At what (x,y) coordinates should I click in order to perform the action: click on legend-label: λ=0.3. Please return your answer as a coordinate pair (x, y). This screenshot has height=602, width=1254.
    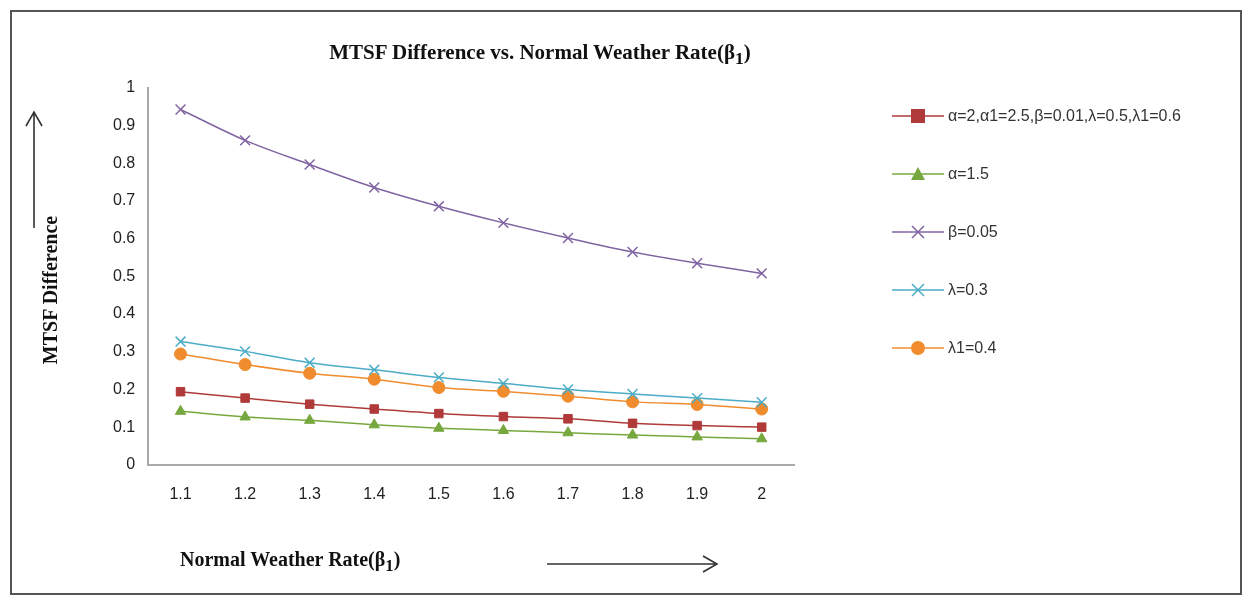
    Looking at the image, I should click on (968, 290).